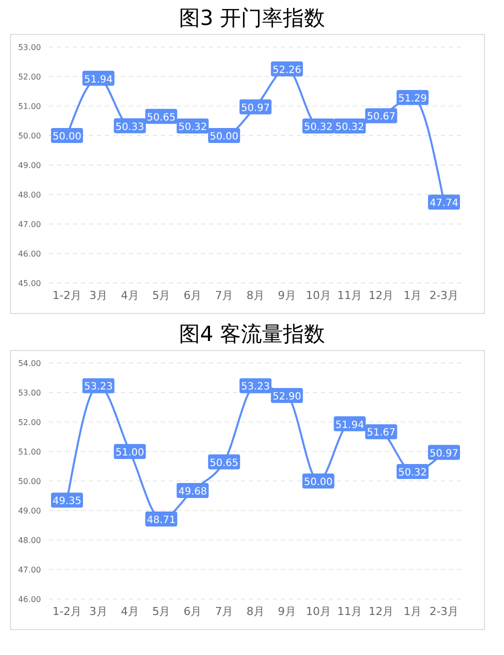 Image resolution: width=504 pixels, height=655 pixels. What do you see at coordinates (29, 363) in the screenshot?
I see `y-tick-label: 54.00` at bounding box center [29, 363].